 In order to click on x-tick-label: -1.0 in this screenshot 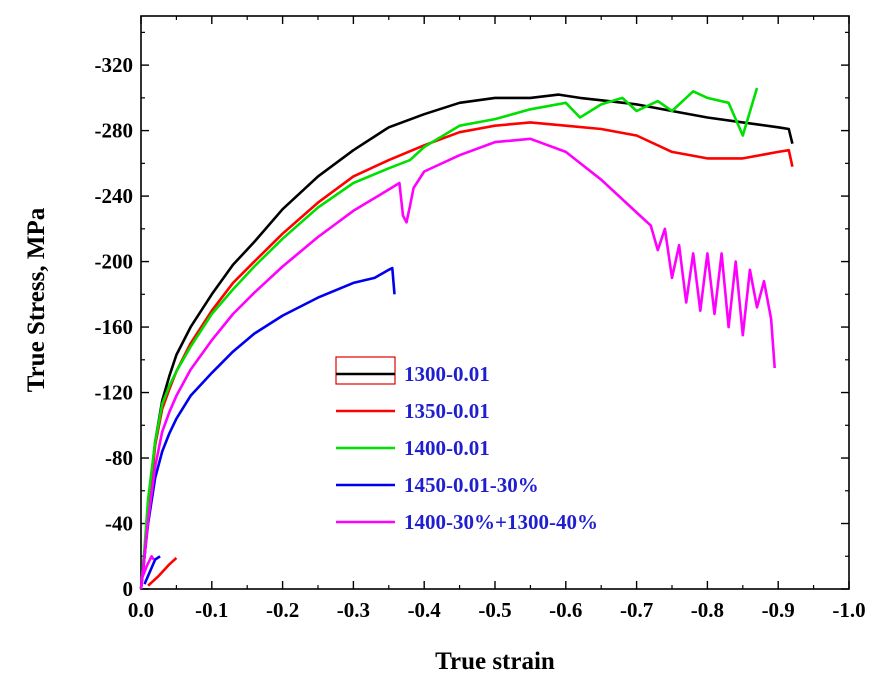, I will do `click(848, 610)`.